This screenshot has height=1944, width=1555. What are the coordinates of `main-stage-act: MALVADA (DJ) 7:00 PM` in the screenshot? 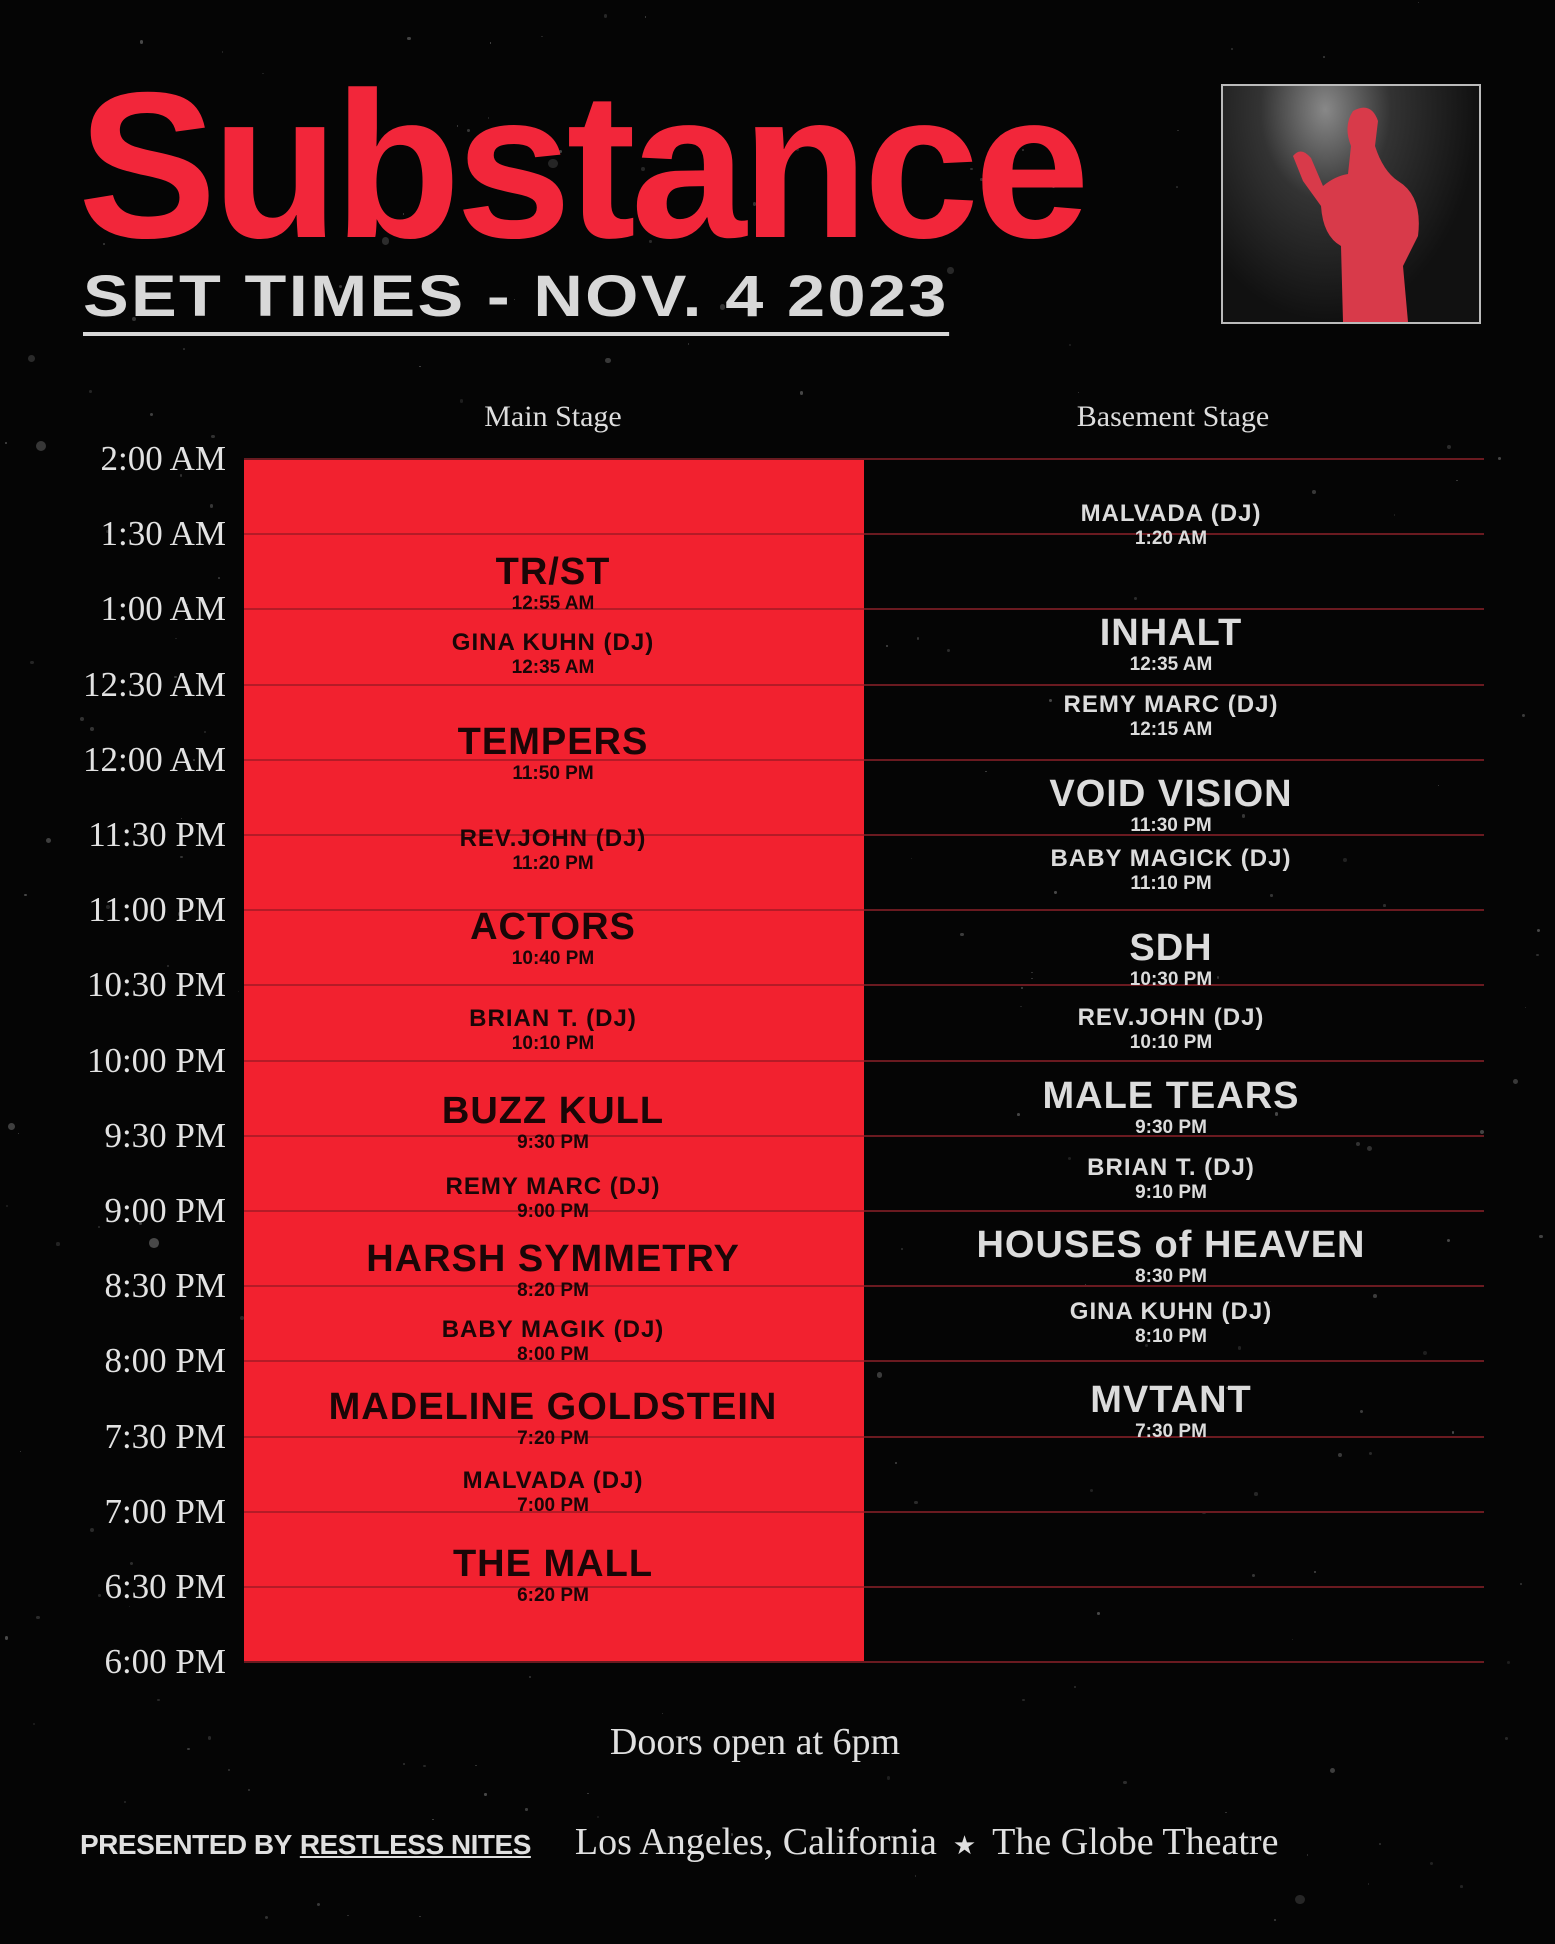 It's located at (553, 1491).